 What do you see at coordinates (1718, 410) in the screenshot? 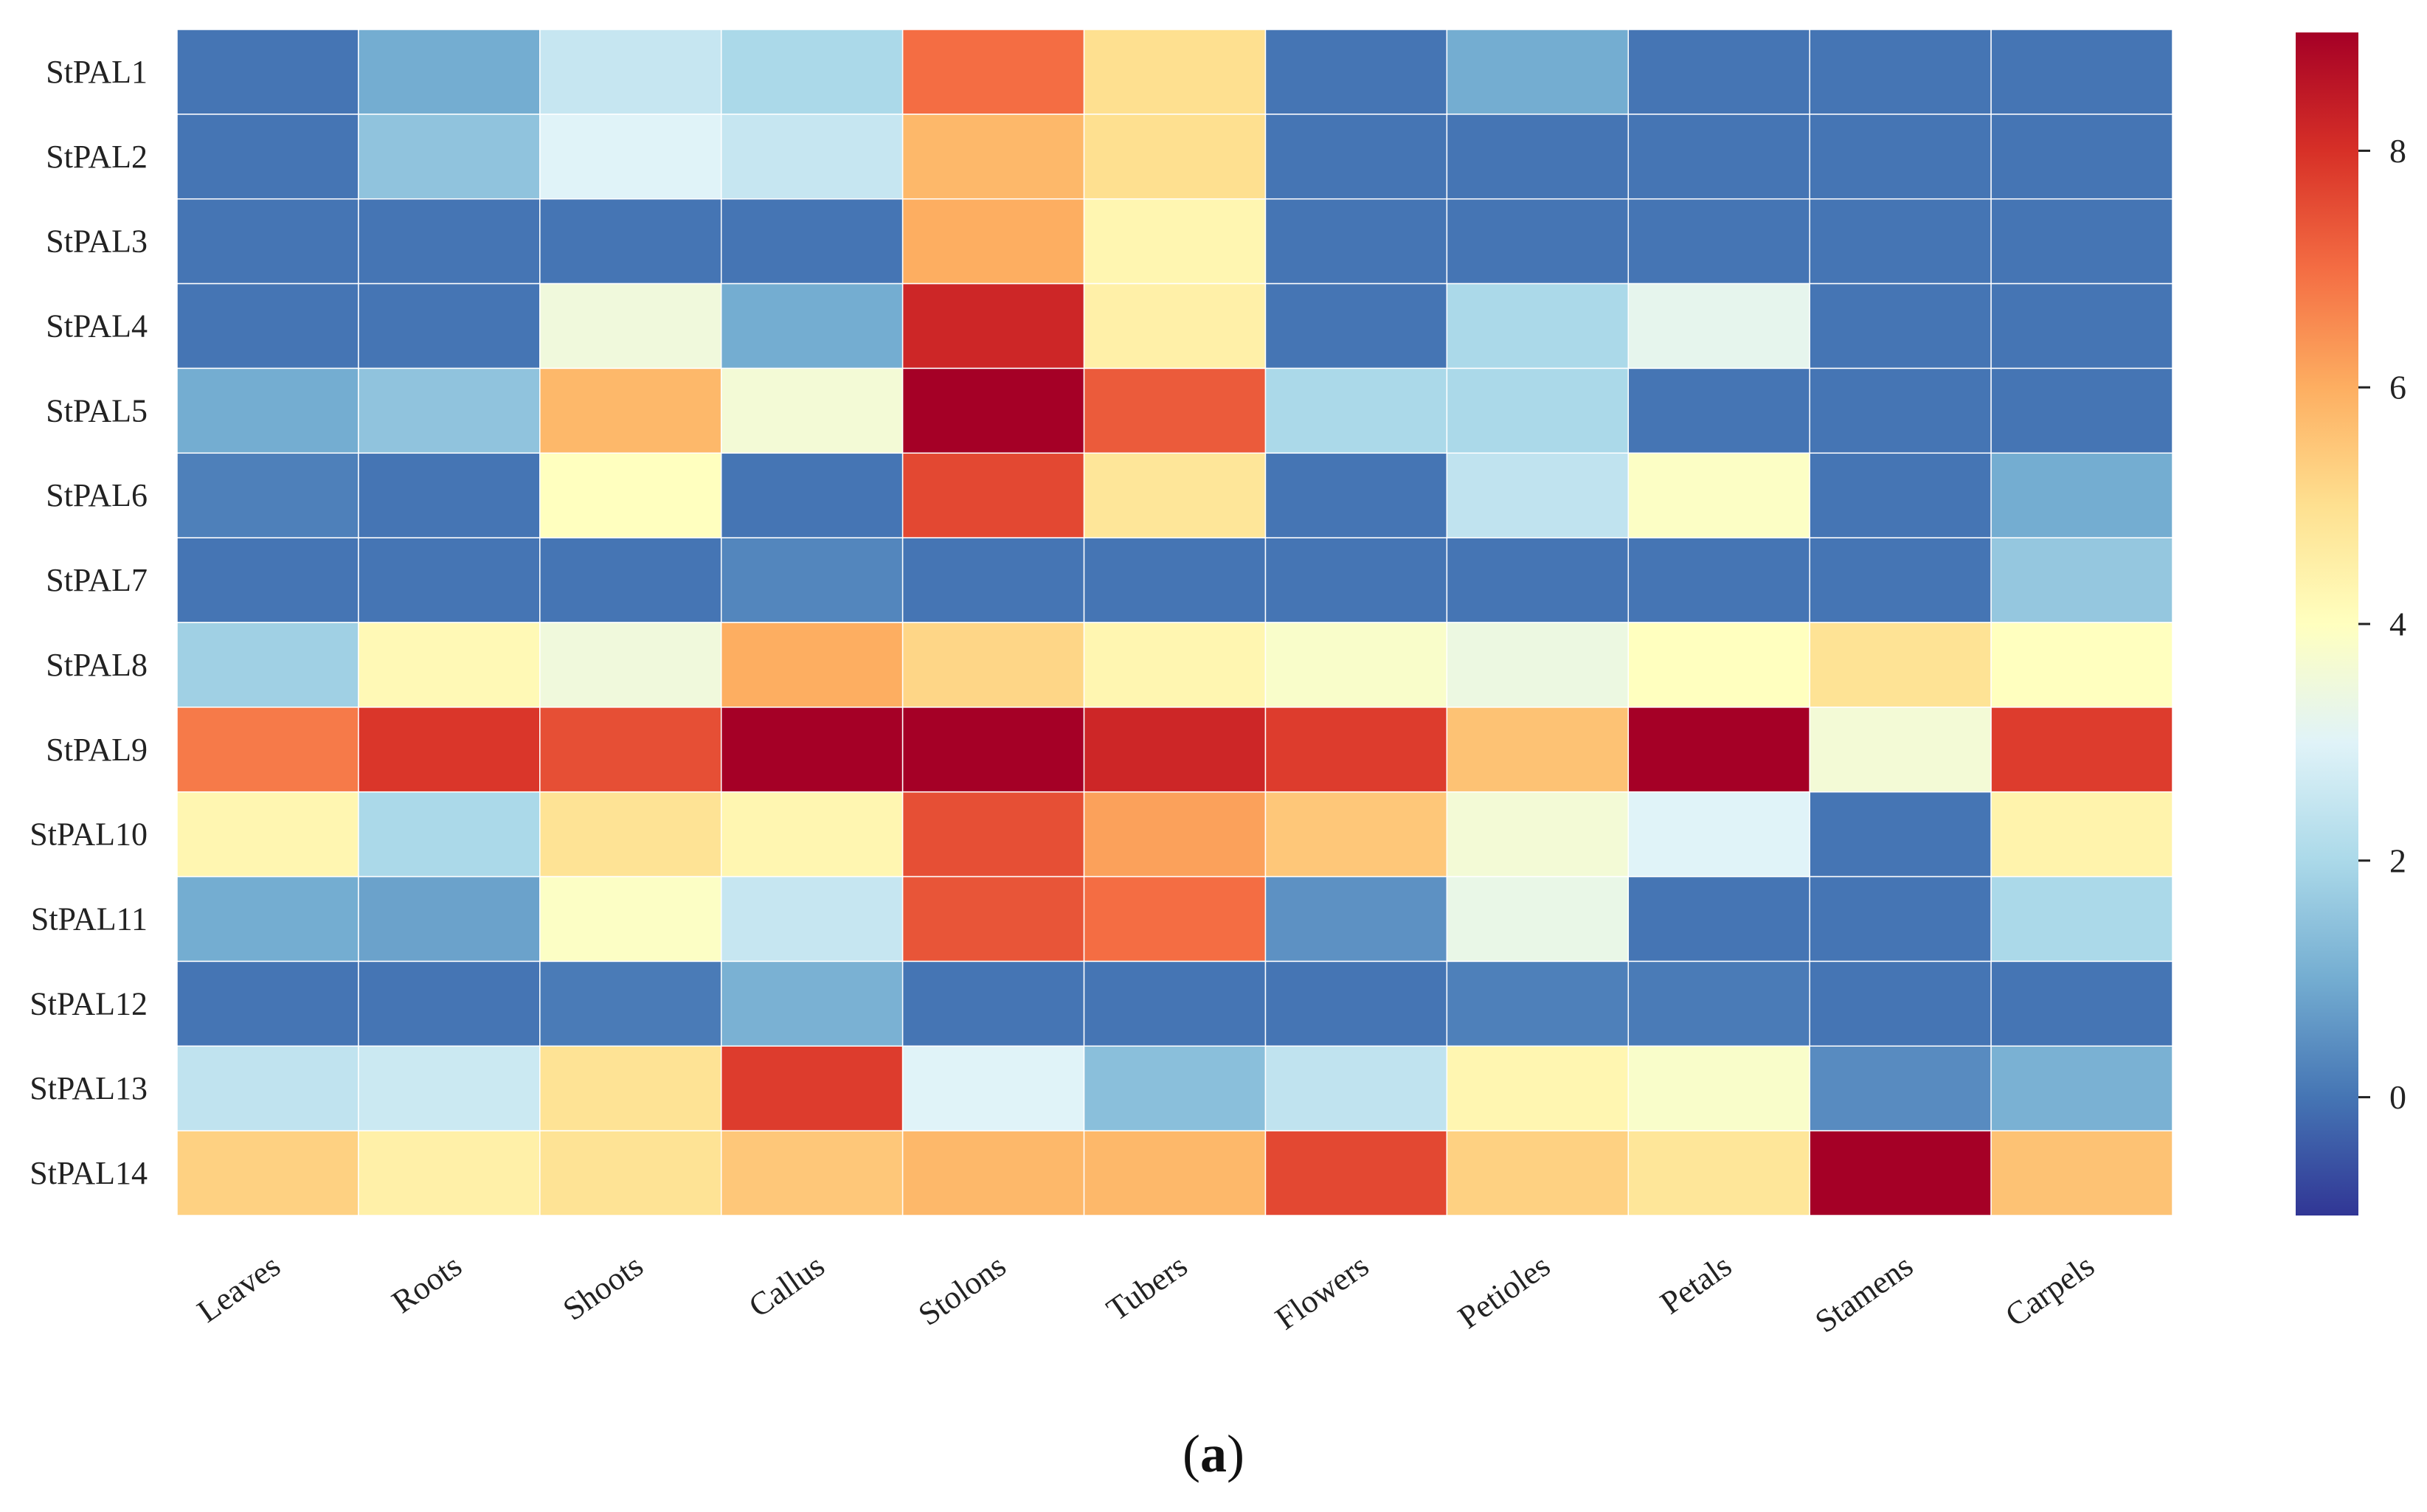
I see `heatmap-cell-stpal5-petals` at bounding box center [1718, 410].